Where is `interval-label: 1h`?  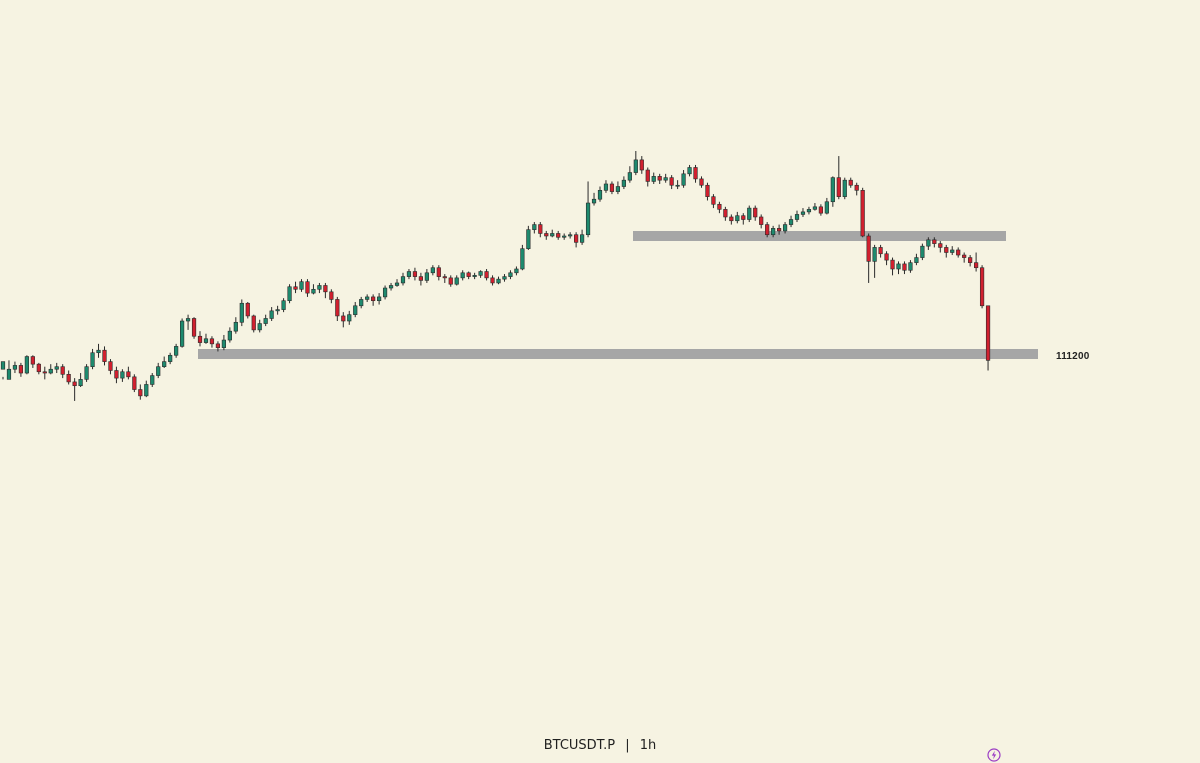
interval-label: 1h is located at coordinates (648, 745).